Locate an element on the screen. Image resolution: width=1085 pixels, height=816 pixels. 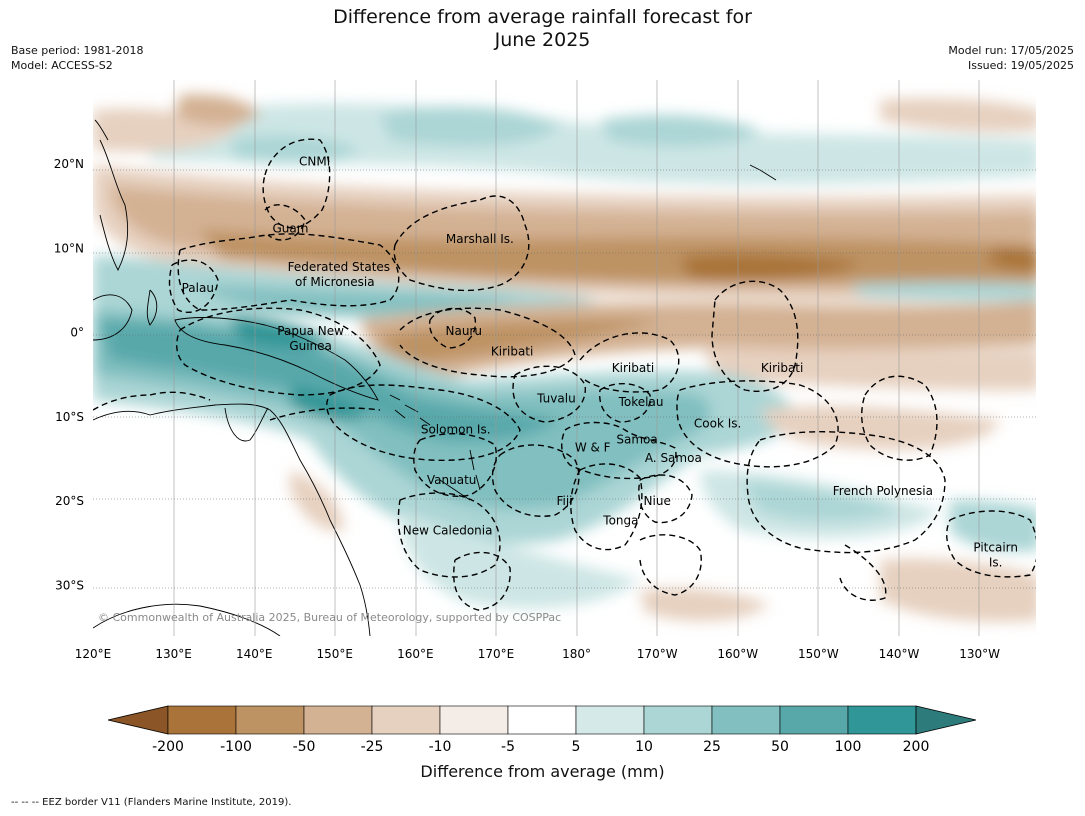
meta-left: Base period: 1981-2018 Model: ACCESS-S2 is located at coordinates (77, 58).